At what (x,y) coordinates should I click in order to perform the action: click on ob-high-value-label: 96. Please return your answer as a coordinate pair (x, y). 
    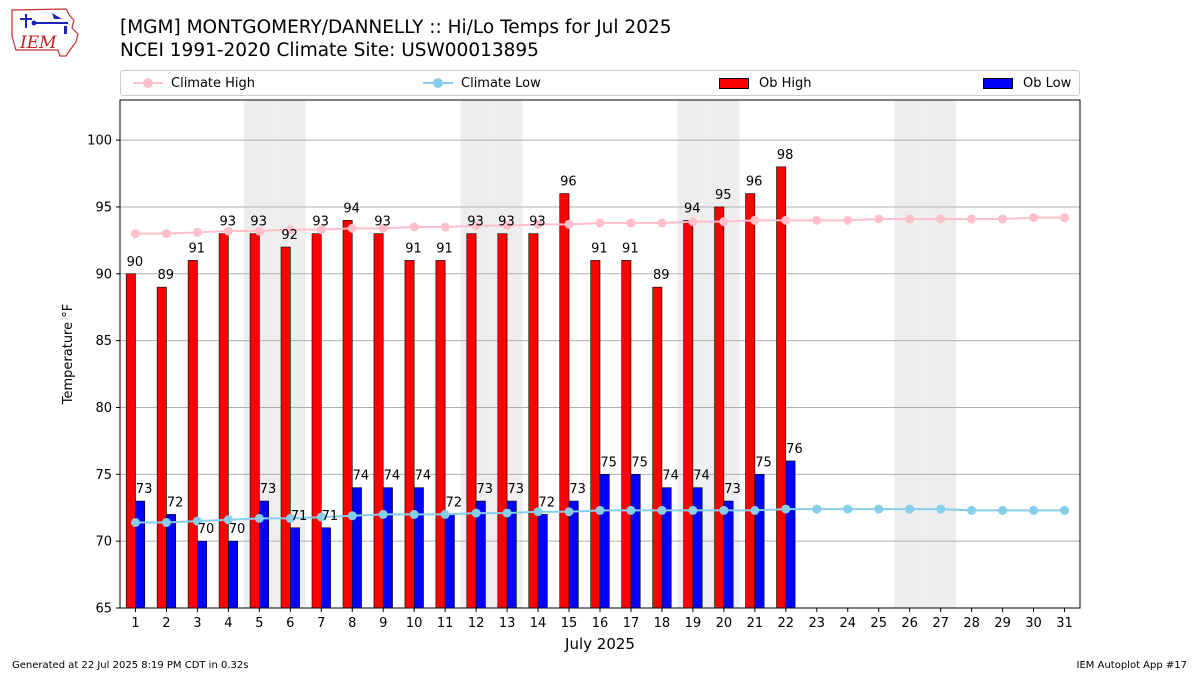
    Looking at the image, I should click on (568, 182).